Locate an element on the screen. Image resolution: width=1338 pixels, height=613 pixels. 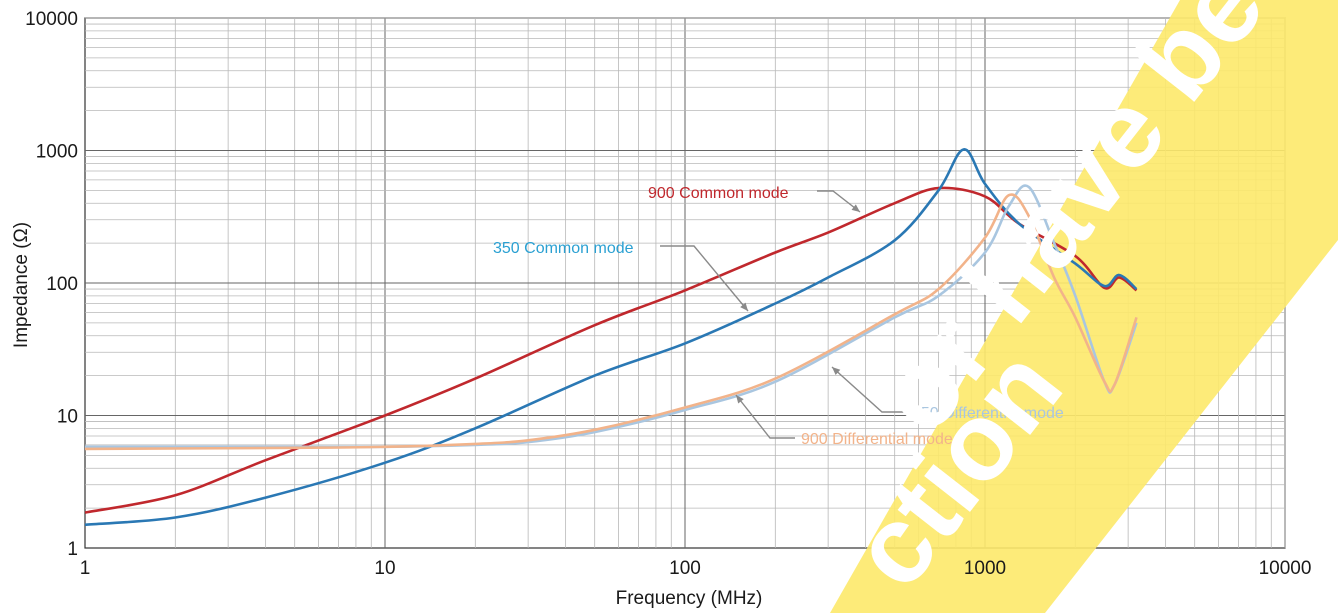
x-tick-label: 10 is located at coordinates (384, 568).